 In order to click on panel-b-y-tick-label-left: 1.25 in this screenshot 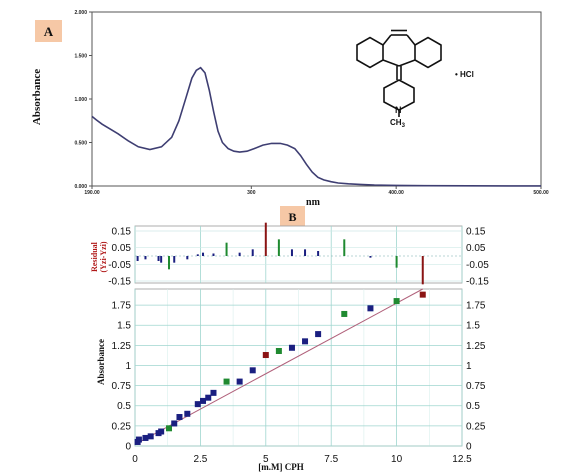, I will do `click(122, 346)`.